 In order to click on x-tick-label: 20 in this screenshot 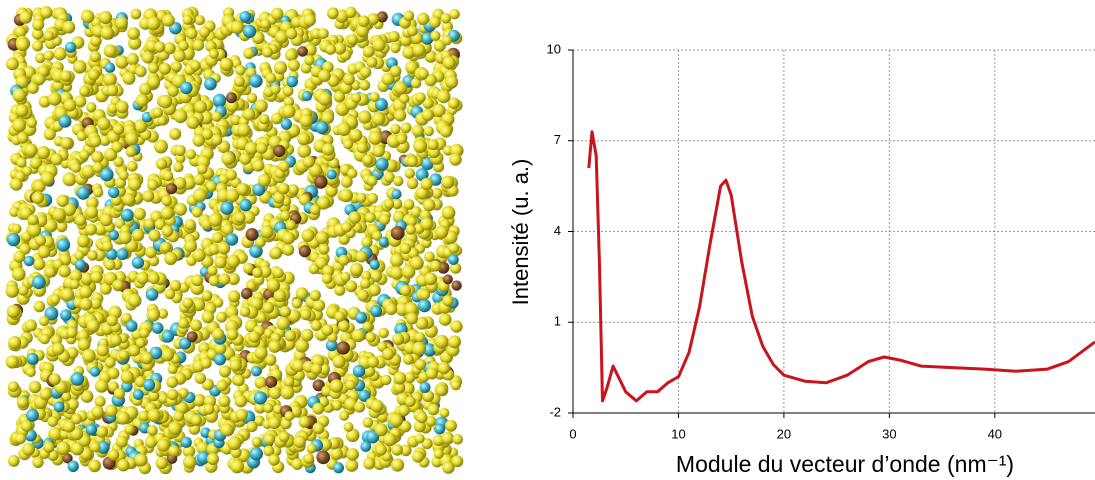, I will do `click(784, 433)`.